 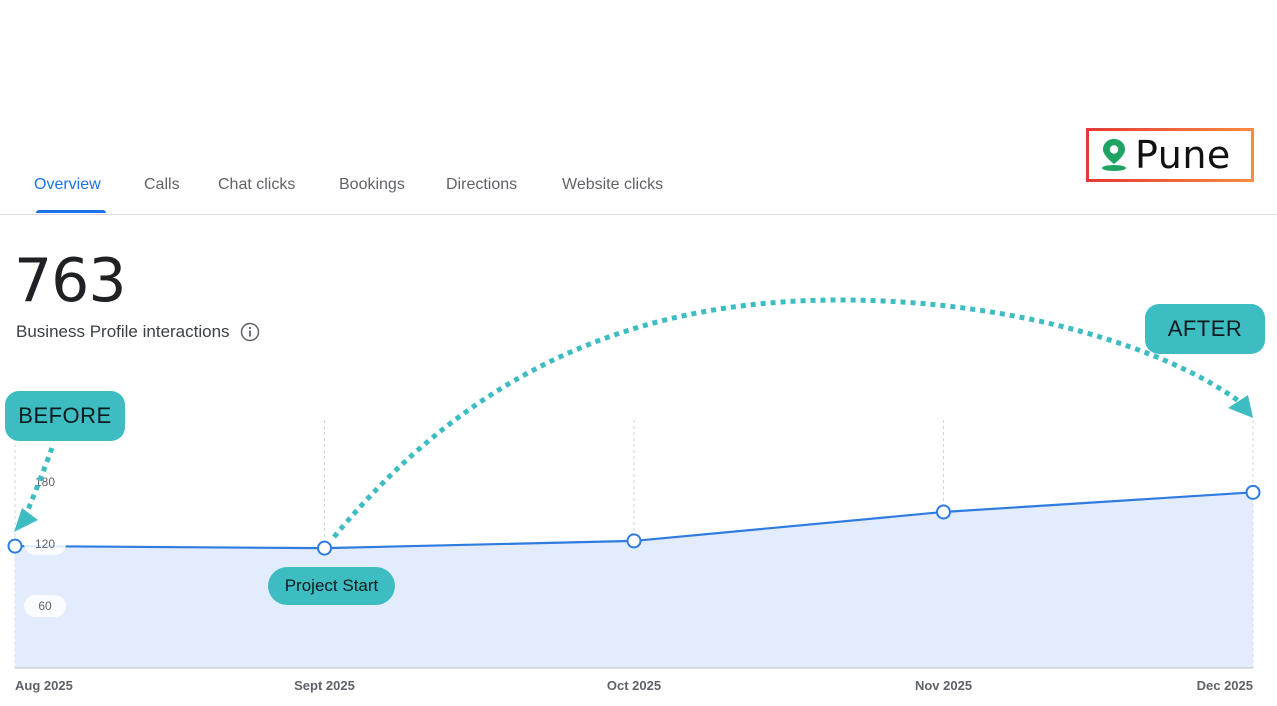 What do you see at coordinates (1114, 155) in the screenshot?
I see `map-pin-icon` at bounding box center [1114, 155].